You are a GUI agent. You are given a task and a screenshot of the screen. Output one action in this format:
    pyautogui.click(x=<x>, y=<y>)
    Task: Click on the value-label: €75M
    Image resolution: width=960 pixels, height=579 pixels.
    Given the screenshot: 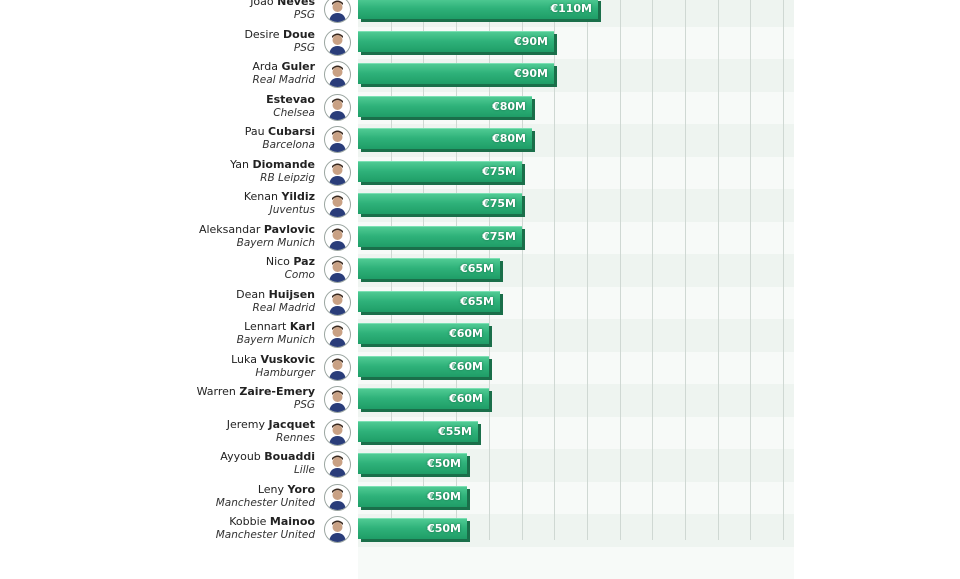 What is the action you would take?
    pyautogui.click(x=499, y=204)
    